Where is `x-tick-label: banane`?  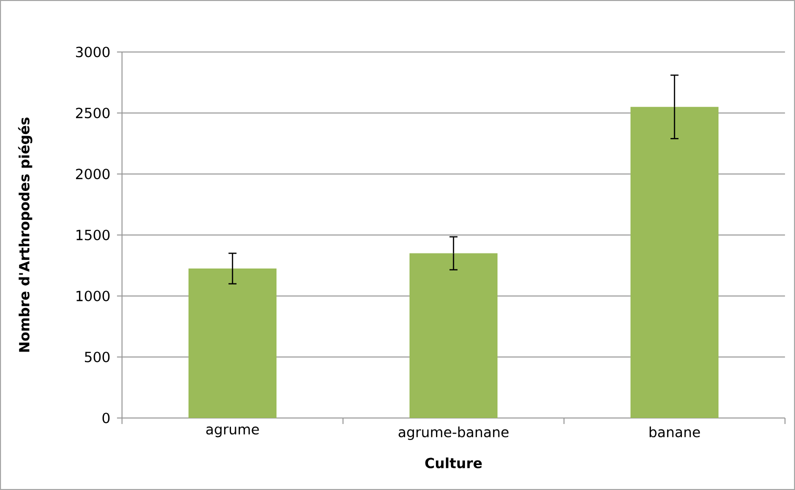
x-tick-label: banane is located at coordinates (675, 432).